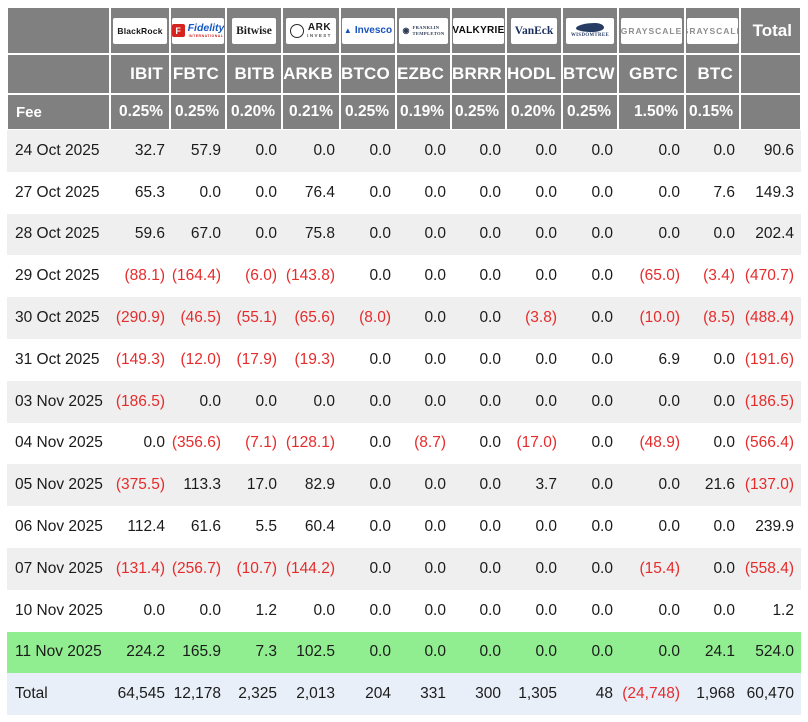  I want to click on value-cell: (566.4), so click(769, 443).